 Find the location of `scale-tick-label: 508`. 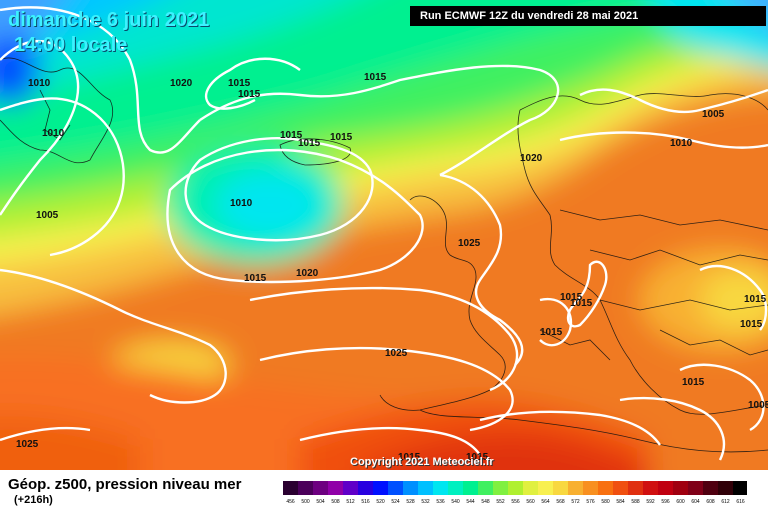

scale-tick-label: 508 is located at coordinates (335, 502).